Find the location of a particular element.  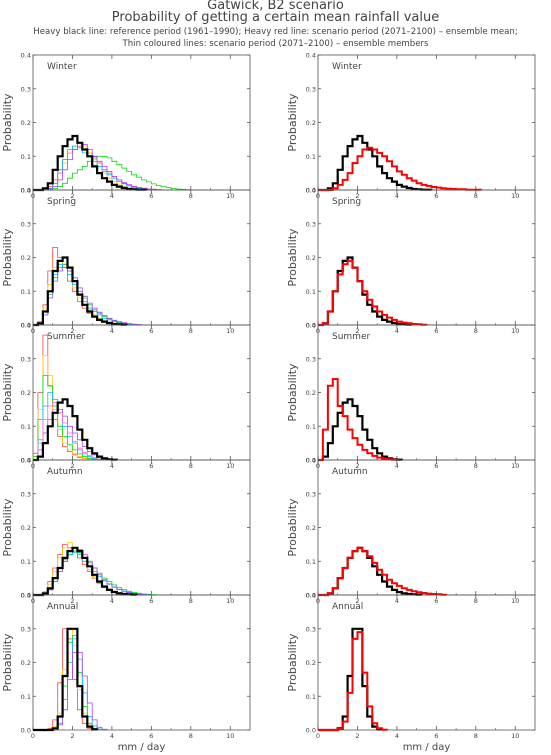

season-label: Winter is located at coordinates (62, 67).